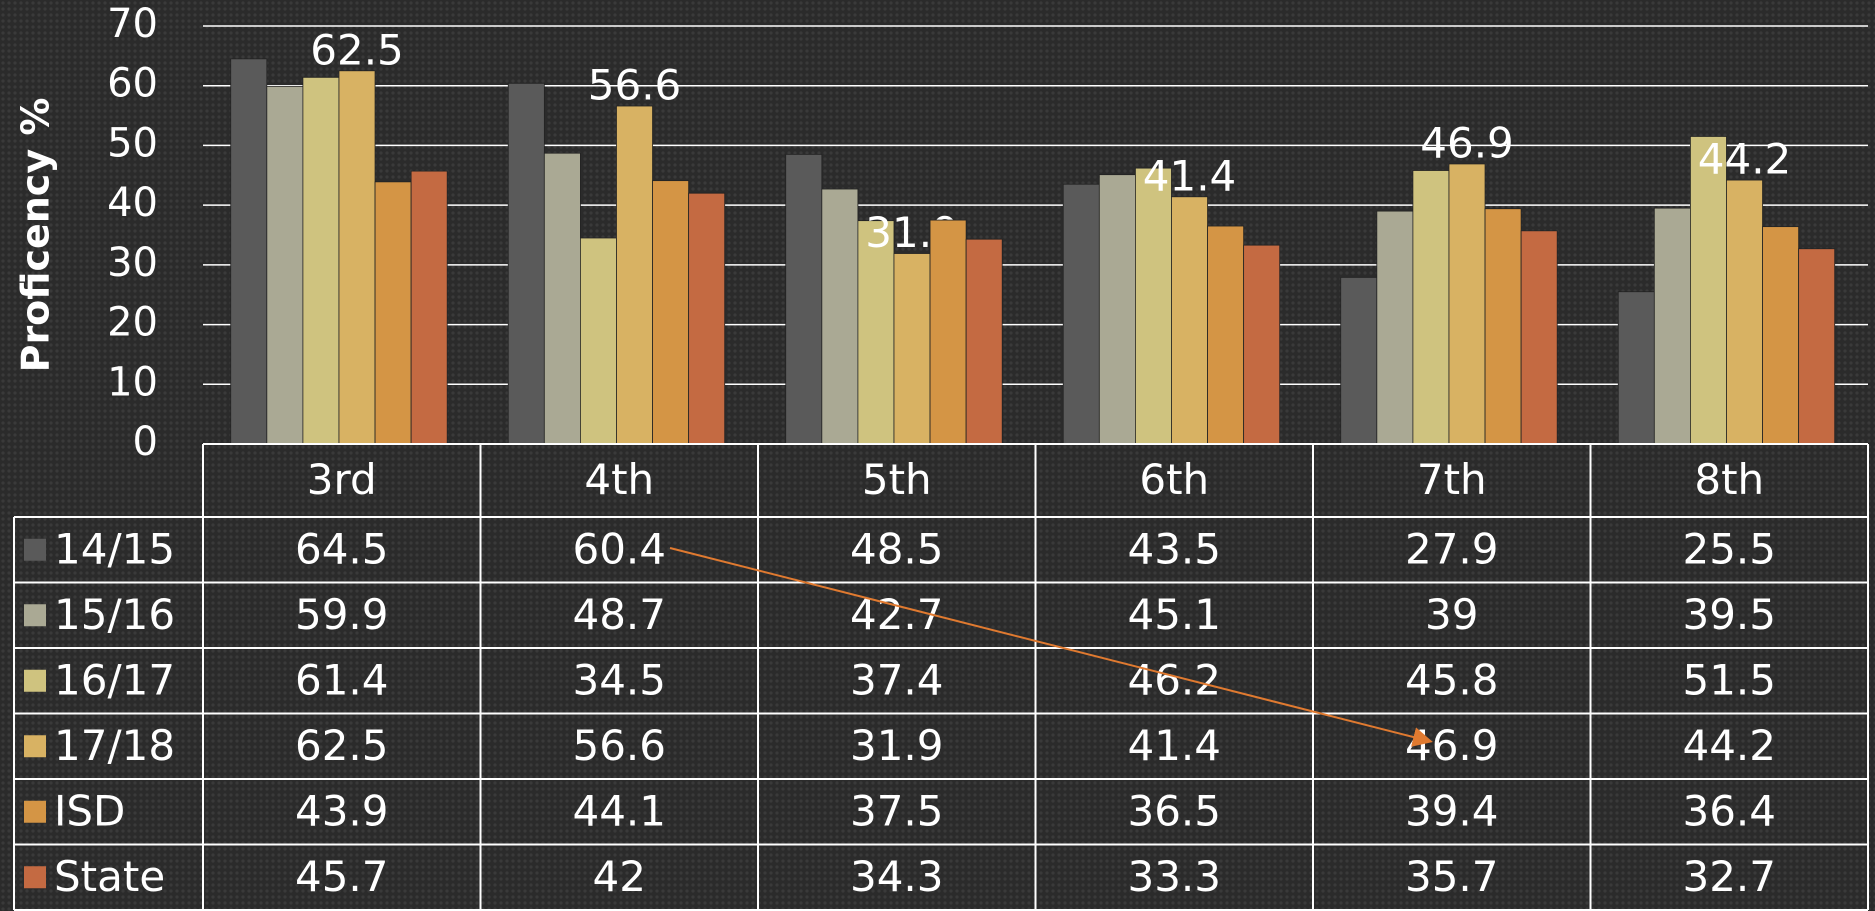 This screenshot has width=1875, height=911. What do you see at coordinates (132, 143) in the screenshot?
I see `y-tick-label: 50` at bounding box center [132, 143].